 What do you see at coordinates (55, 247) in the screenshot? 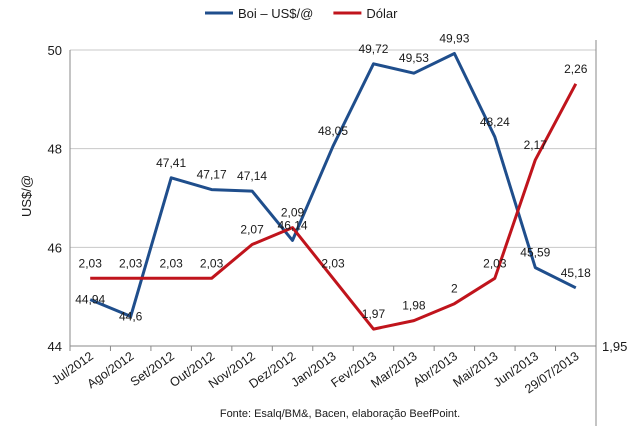
I see `y-tick-label: 46` at bounding box center [55, 247].